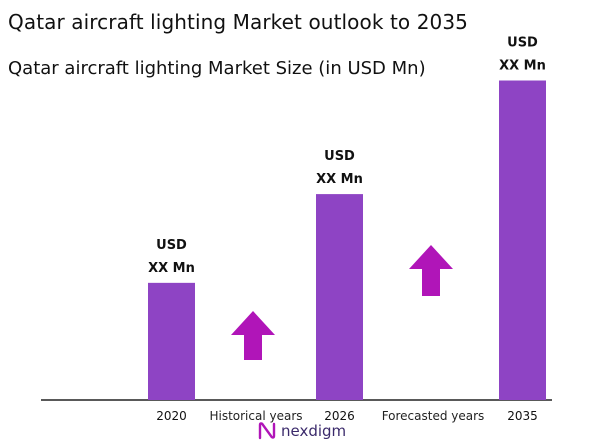 This screenshot has width=589, height=444. Describe the element at coordinates (339, 416) in the screenshot. I see `x-tick-label-2026: 2026` at that location.